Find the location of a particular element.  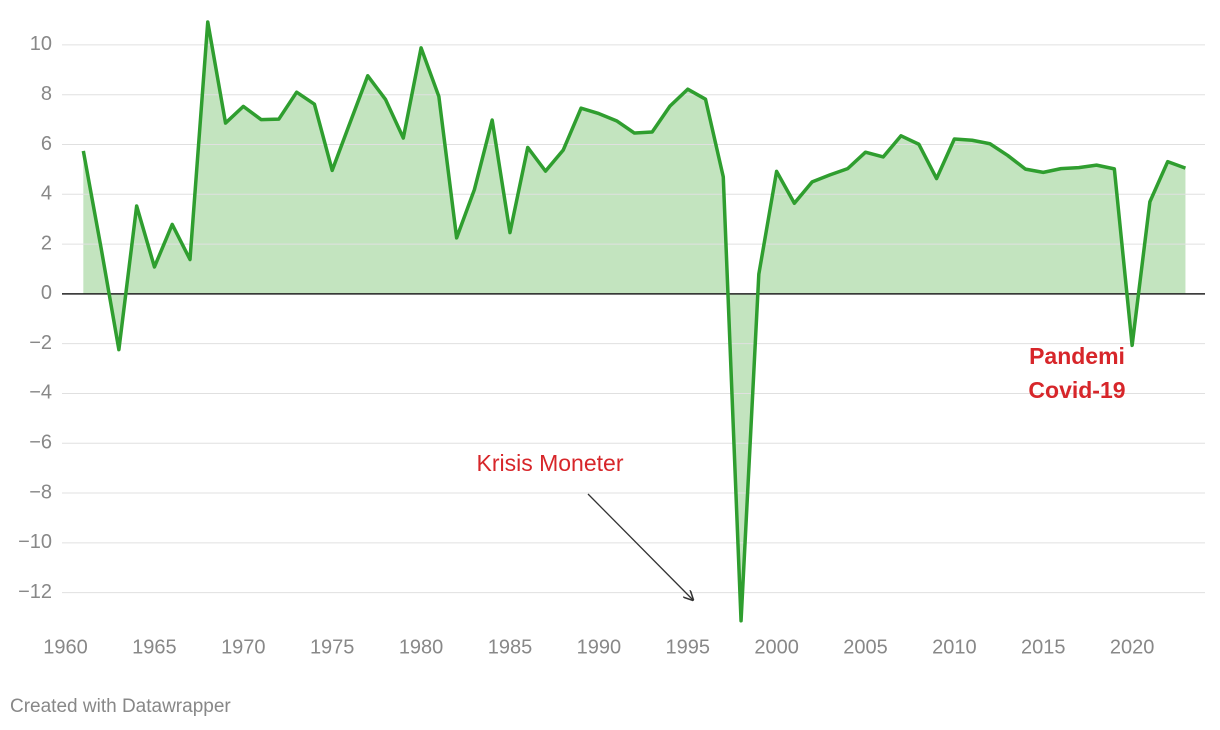

x-tick-label: 1985 is located at coordinates (510, 647).